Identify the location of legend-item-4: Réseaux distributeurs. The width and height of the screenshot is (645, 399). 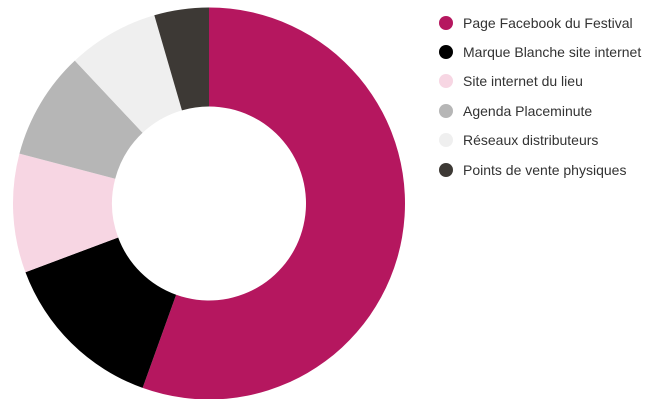
(540, 140).